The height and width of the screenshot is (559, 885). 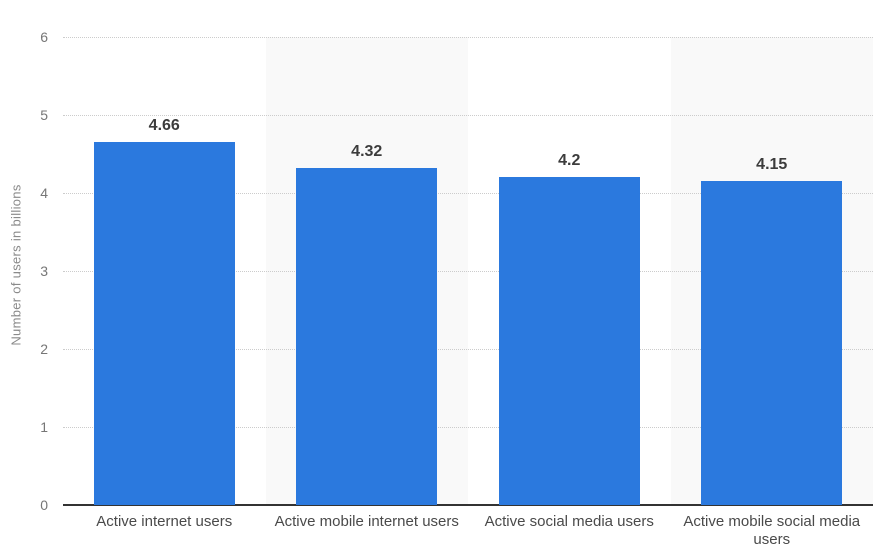 What do you see at coordinates (44, 505) in the screenshot?
I see `y-tick-label: 0` at bounding box center [44, 505].